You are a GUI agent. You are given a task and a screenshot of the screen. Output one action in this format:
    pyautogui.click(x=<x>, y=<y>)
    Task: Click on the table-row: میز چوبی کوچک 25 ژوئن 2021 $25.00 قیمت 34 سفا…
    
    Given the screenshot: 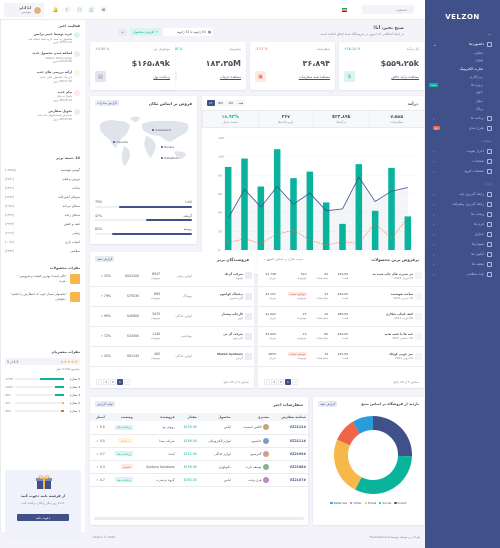 What is the action you would take?
    pyautogui.click(x=341, y=356)
    